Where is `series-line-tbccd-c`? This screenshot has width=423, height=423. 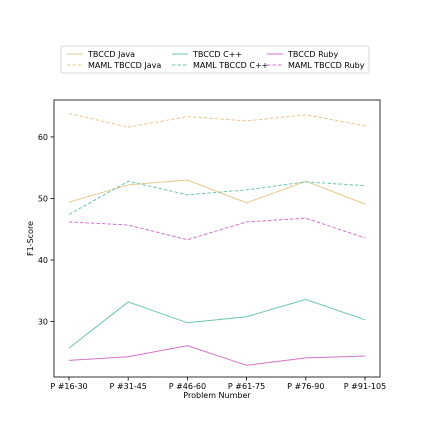
series-line-tbccd-c is located at coordinates (217, 323).